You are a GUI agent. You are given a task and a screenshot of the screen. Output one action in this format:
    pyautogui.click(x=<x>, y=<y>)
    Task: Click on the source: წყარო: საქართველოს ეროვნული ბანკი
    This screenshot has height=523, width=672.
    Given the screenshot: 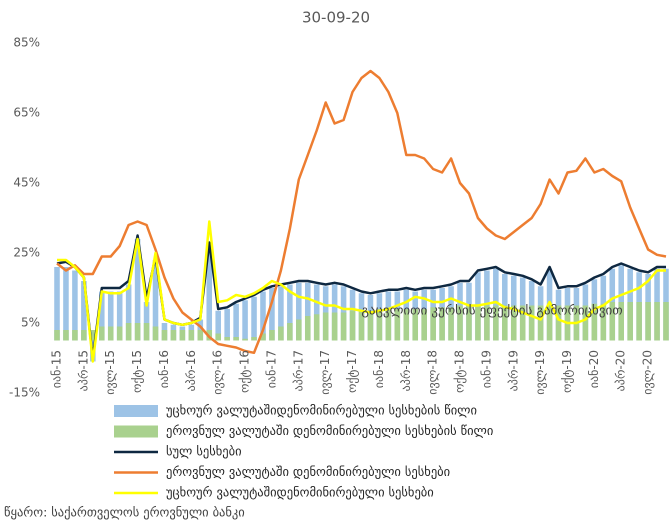 What is the action you would take?
    pyautogui.click(x=124, y=512)
    